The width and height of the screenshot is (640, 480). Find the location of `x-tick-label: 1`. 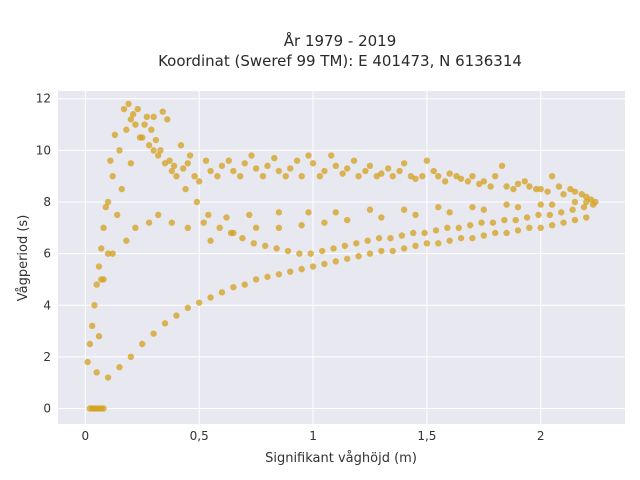

x-tick-label: 1 is located at coordinates (313, 436).